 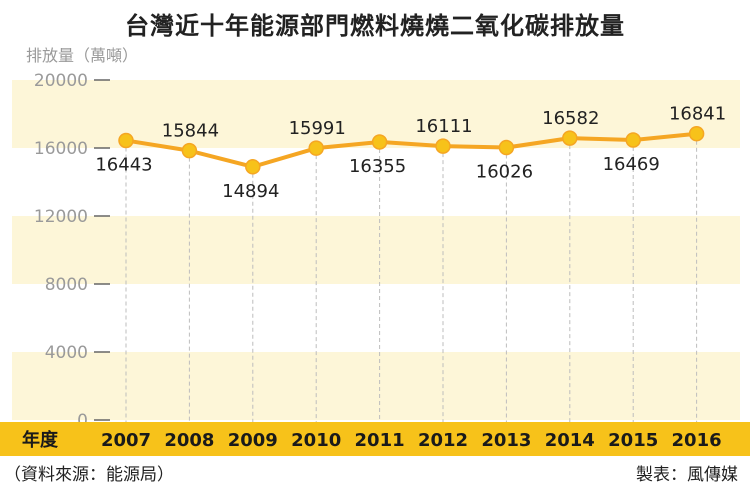 I want to click on x-tick-label: 2014, so click(x=570, y=440).